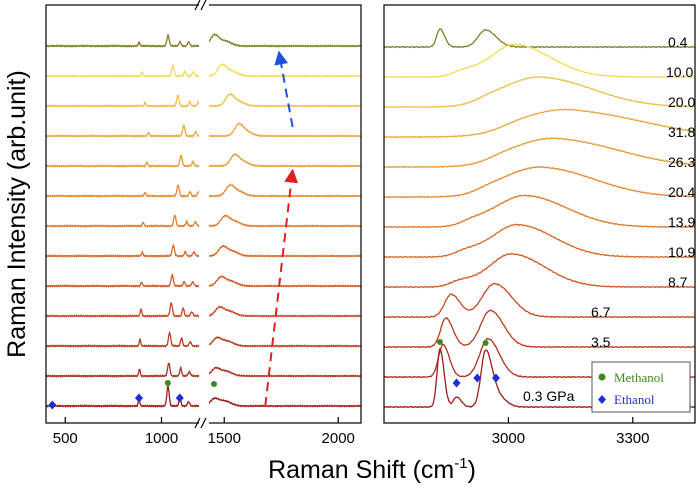 The width and height of the screenshot is (700, 498). I want to click on legend-ethanol-symbol, so click(602, 399).